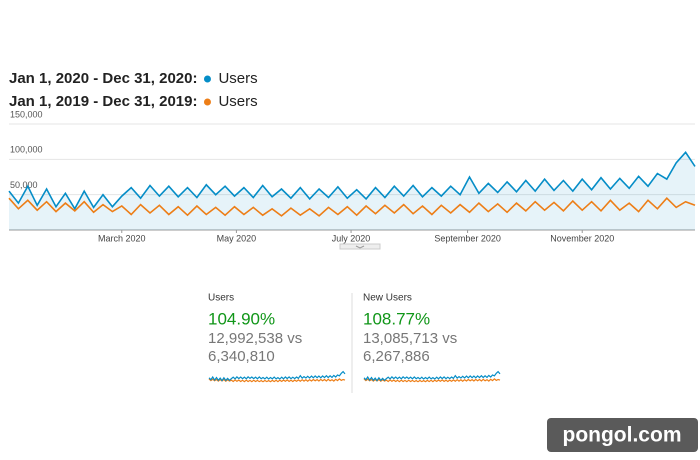  Describe the element at coordinates (255, 338) in the screenshot. I see `scorecard-current: 12,992,538 vs` at that location.